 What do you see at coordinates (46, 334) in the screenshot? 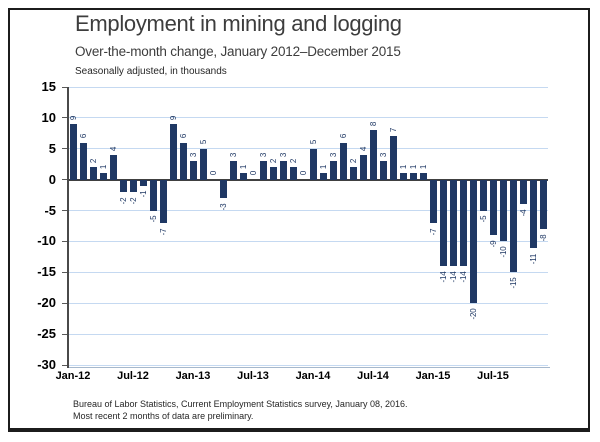
I see `y-axis-label: -25` at bounding box center [46, 334].